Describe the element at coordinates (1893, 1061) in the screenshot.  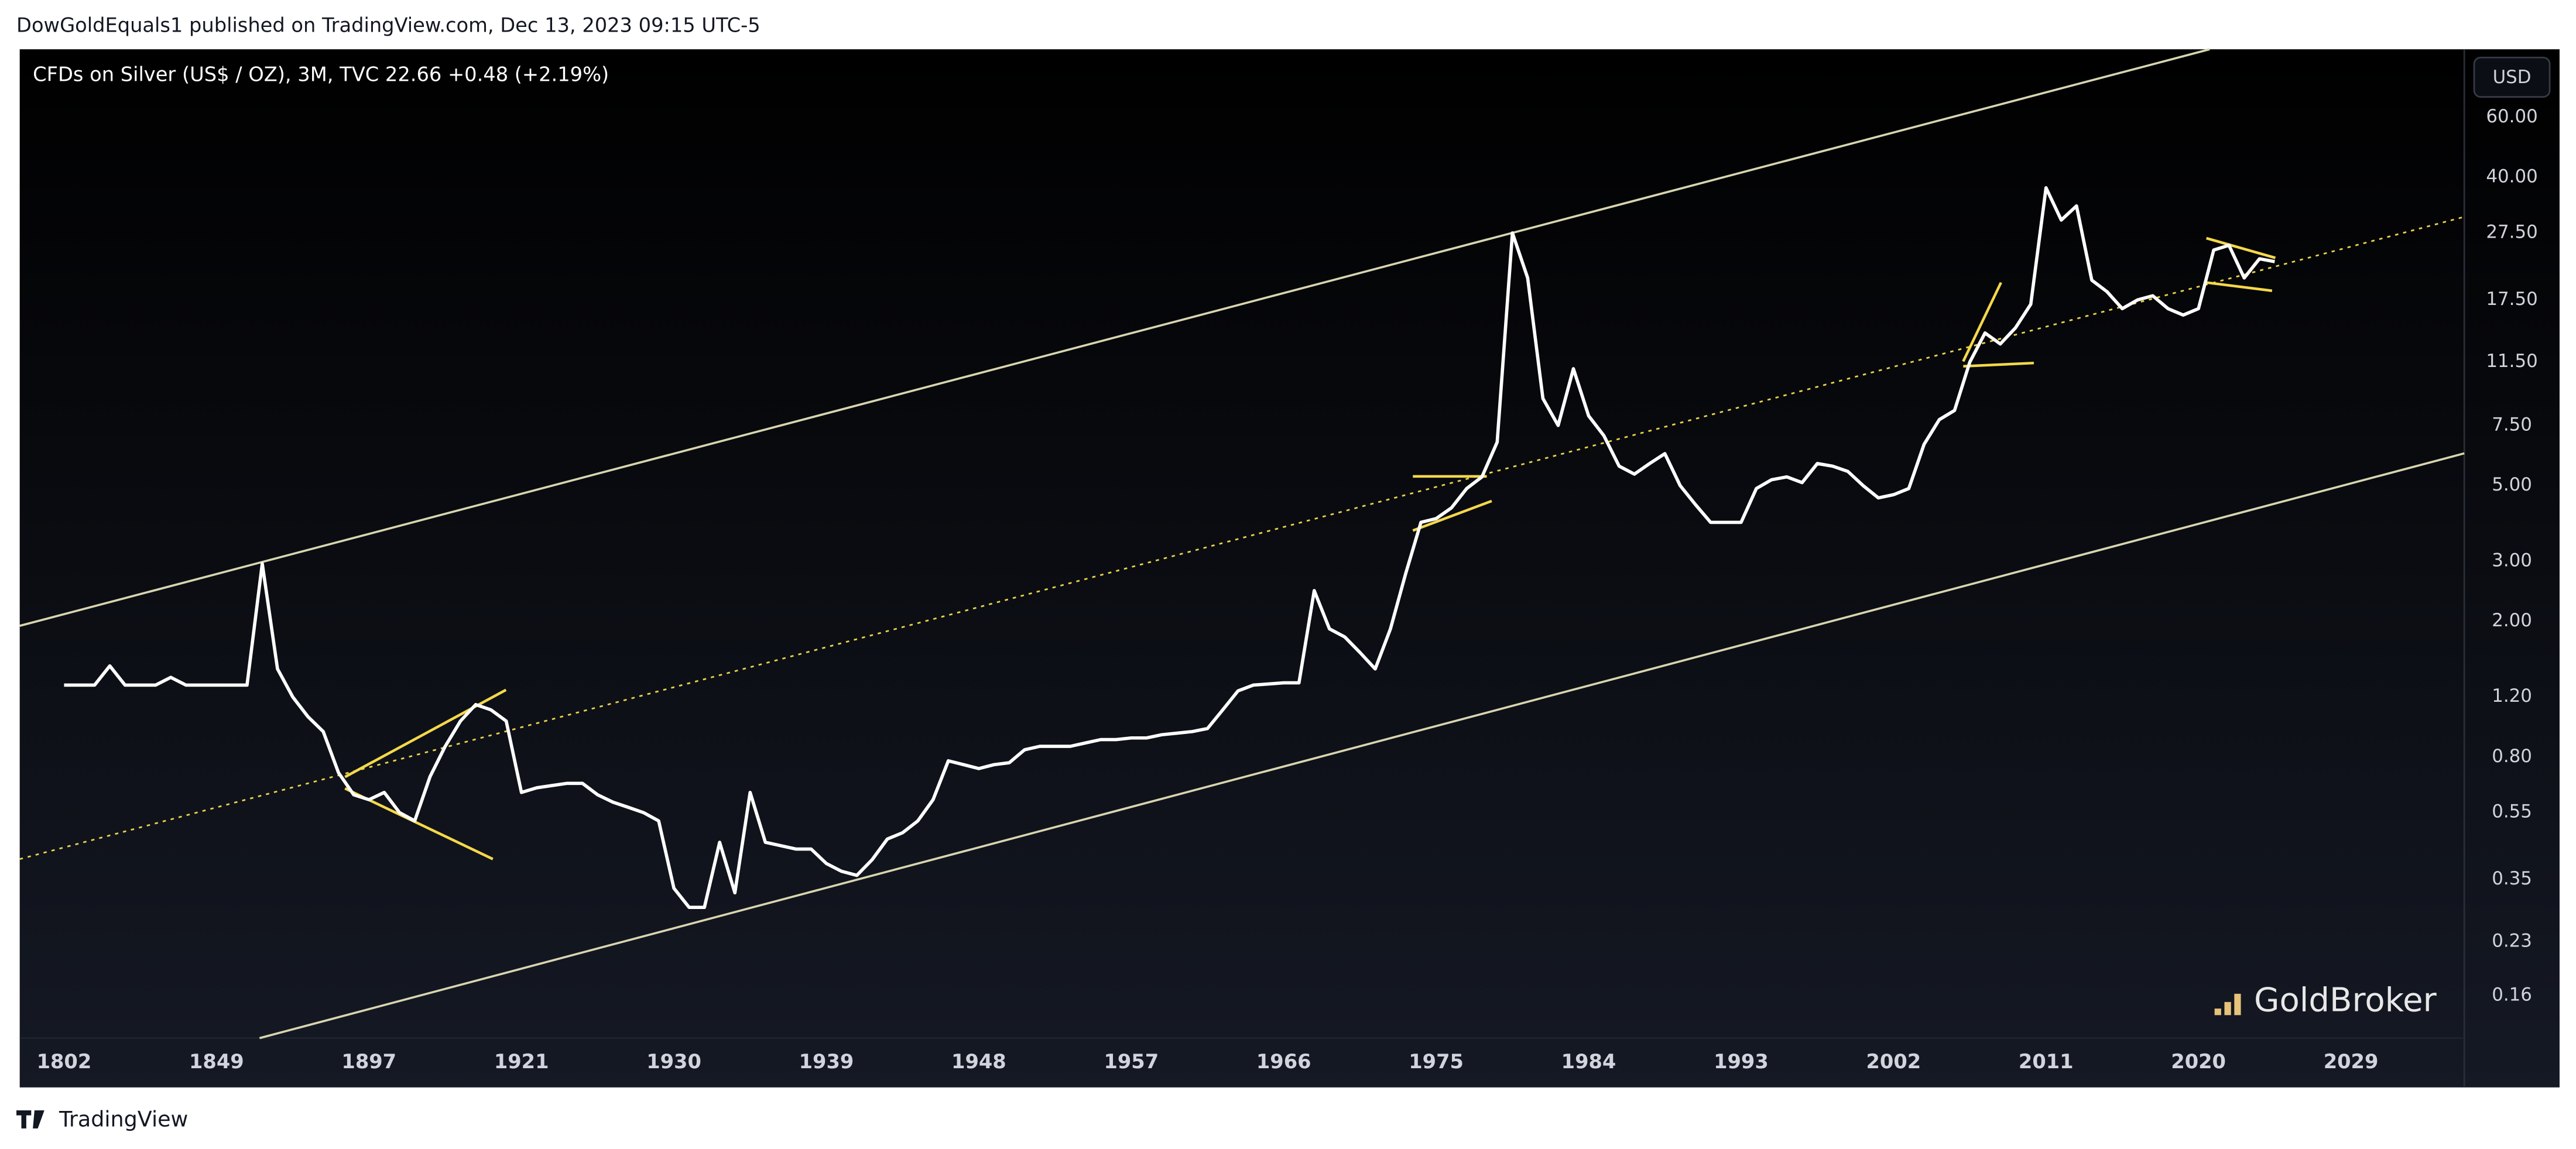
I see `x-tick-label: 2002` at that location.